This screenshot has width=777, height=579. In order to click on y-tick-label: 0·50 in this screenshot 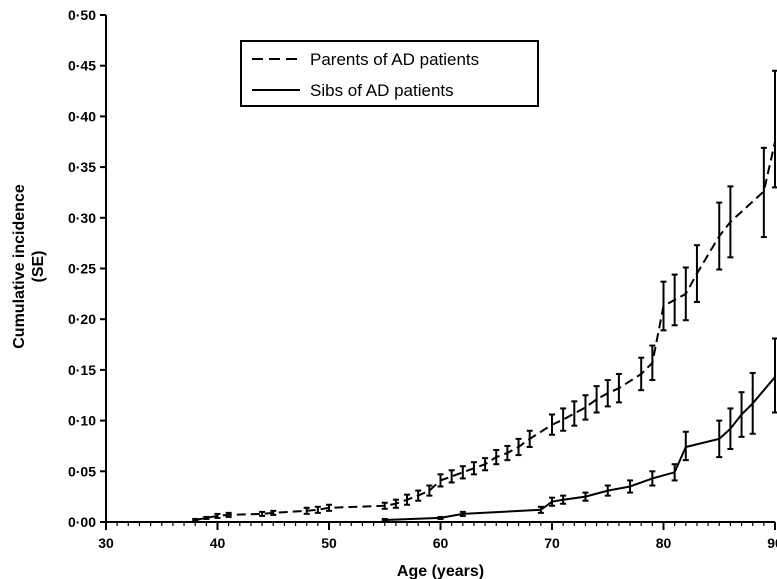, I will do `click(82, 15)`.